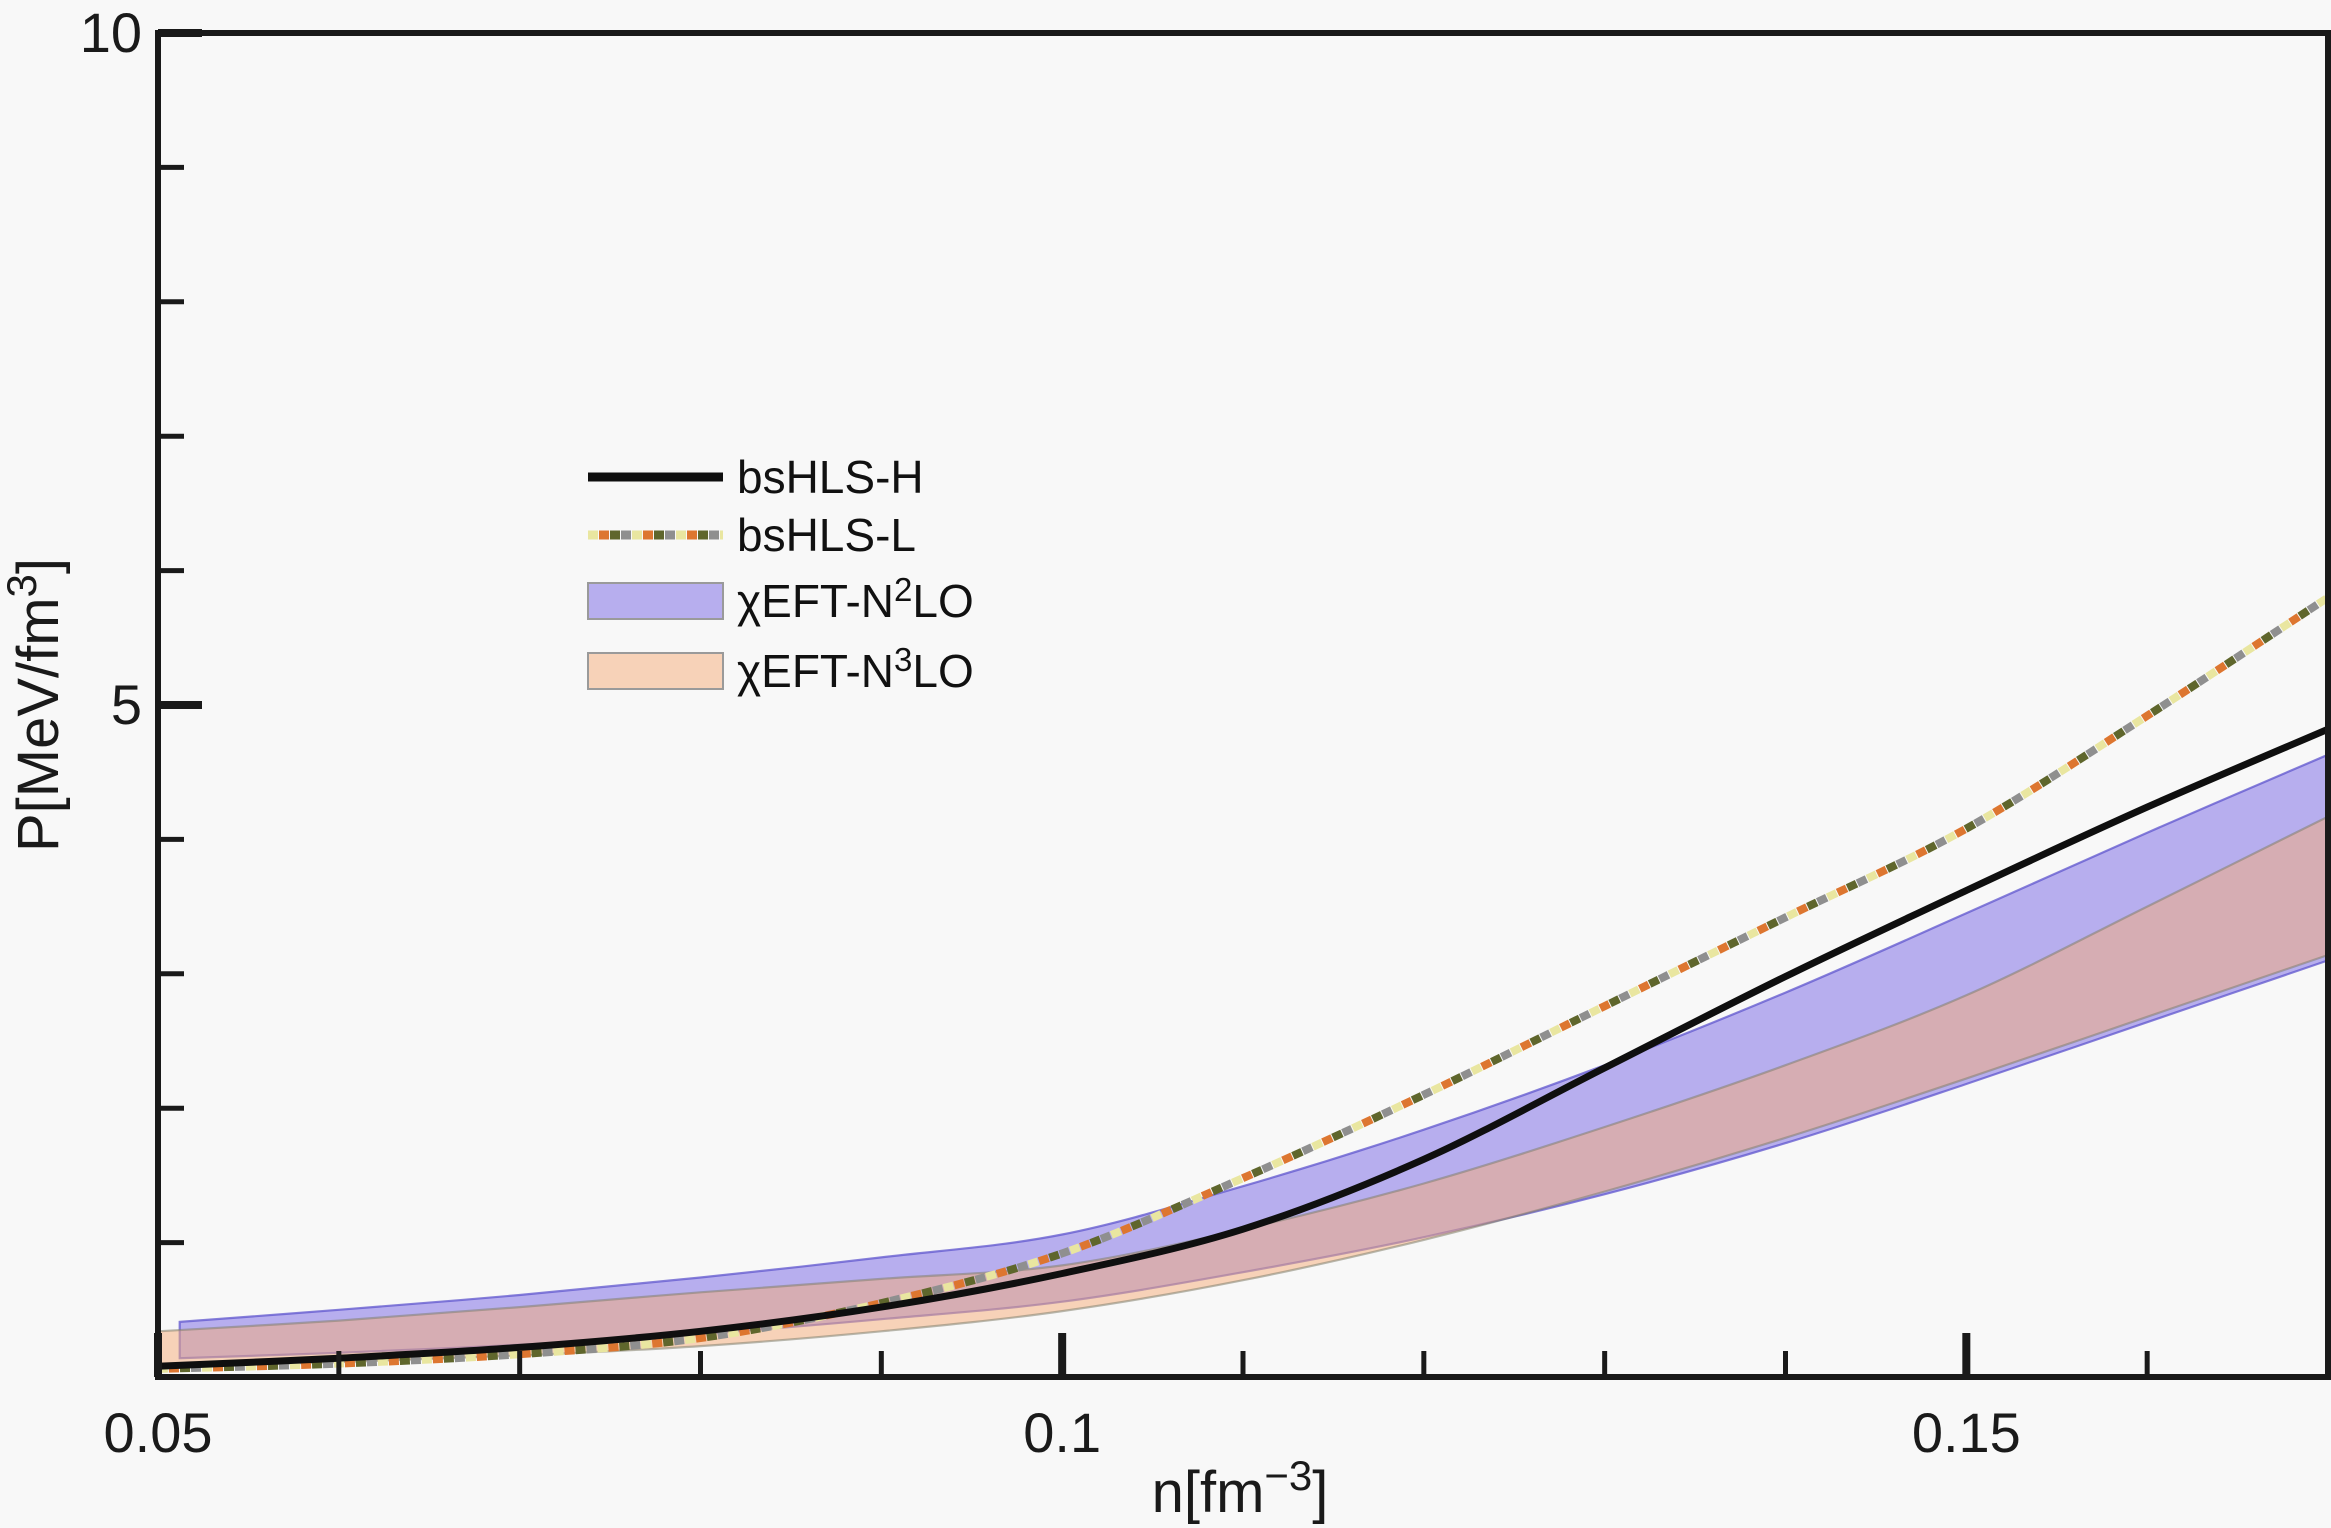 The image size is (2331, 1528). I want to click on legend: bsHLS-H bsHLS-L χEFT-N2LO χEFT-N3LO, so click(780, 574).